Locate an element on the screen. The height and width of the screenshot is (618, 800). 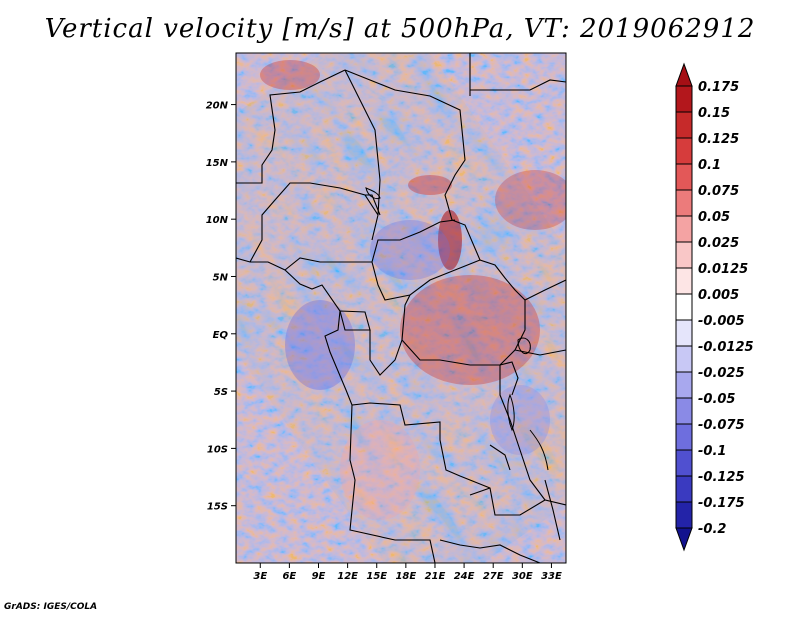
colorbar-label: 0.1 is located at coordinates (709, 165).